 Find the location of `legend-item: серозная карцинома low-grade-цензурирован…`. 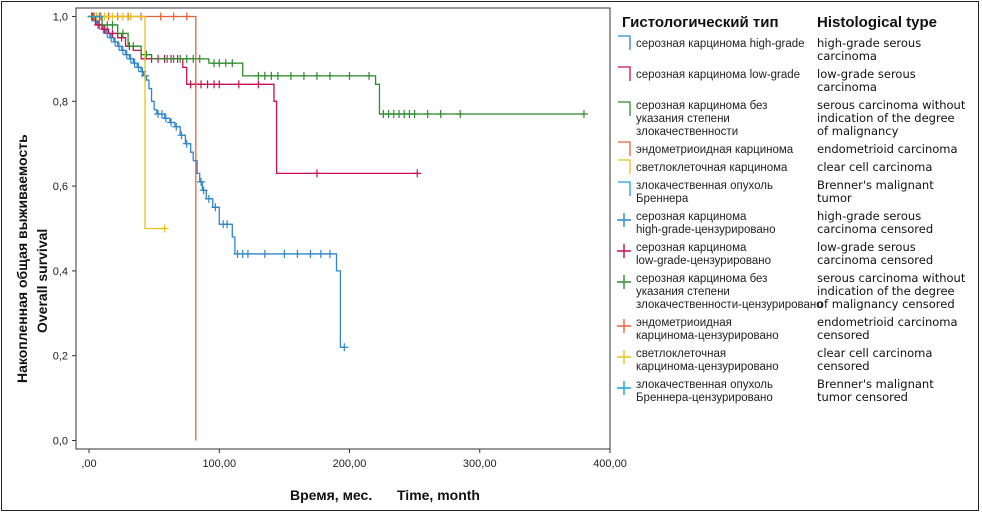

legend-item: серозная карцинома low-grade-цензурирован… is located at coordinates (775, 253).